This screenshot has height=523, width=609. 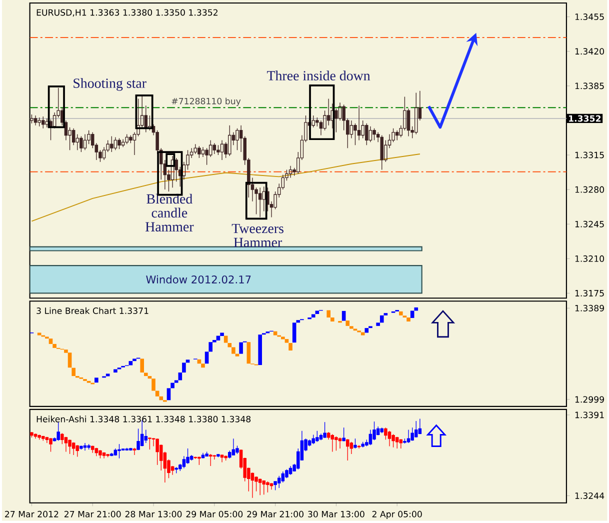 I want to click on annotation: Three inside down, so click(x=318, y=75).